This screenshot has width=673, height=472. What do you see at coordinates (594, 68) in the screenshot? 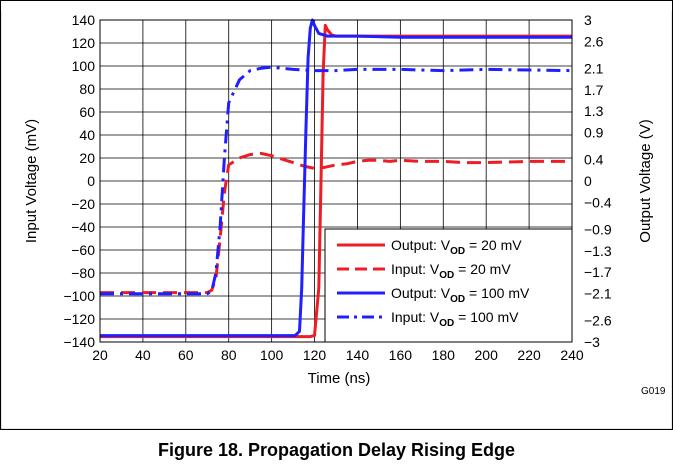
I see `right-y-tick-label: 2.1` at bounding box center [594, 68].